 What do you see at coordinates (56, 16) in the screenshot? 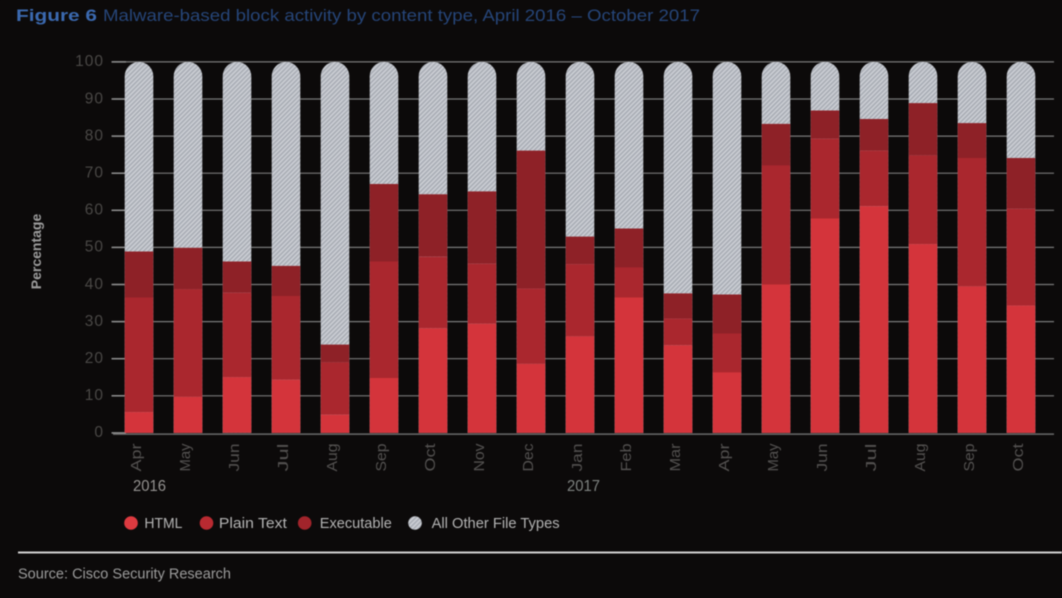
I see `svg-text: Figure 6` at bounding box center [56, 16].